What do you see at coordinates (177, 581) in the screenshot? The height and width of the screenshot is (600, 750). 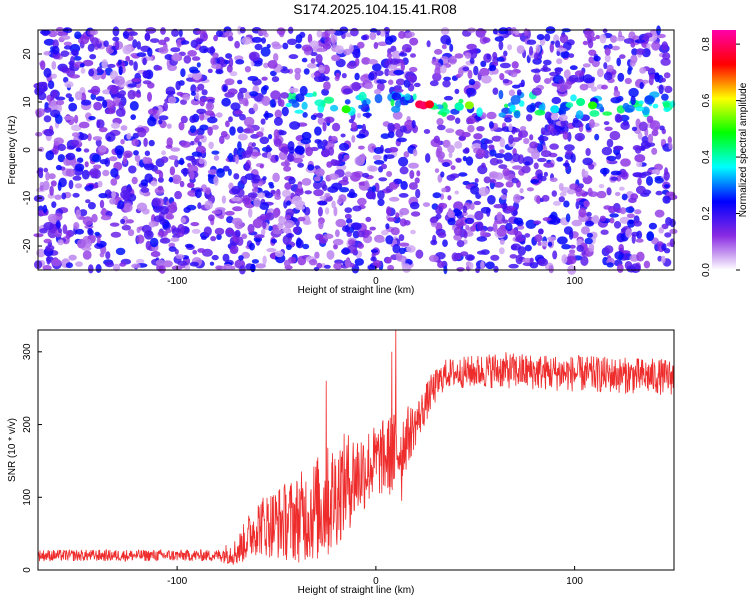 I see `snr-x-tick-label: -100` at bounding box center [177, 581].